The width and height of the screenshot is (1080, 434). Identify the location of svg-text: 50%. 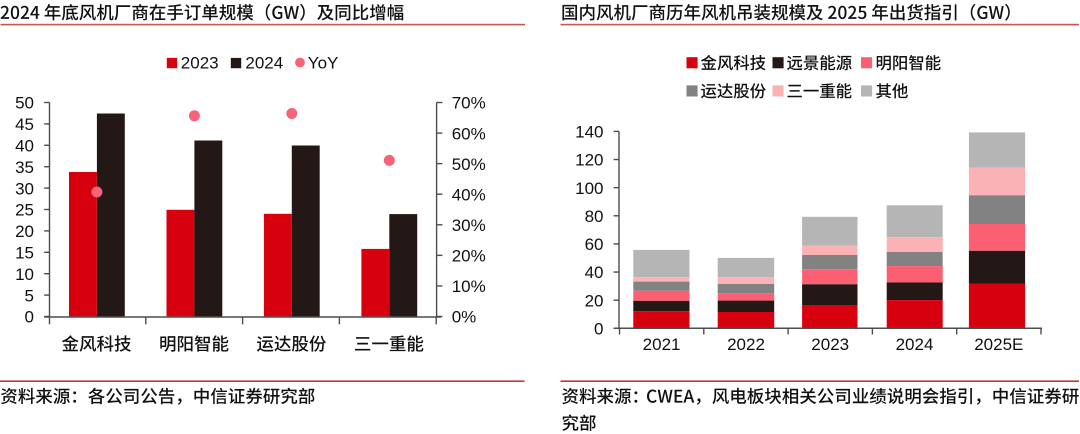
(469, 164).